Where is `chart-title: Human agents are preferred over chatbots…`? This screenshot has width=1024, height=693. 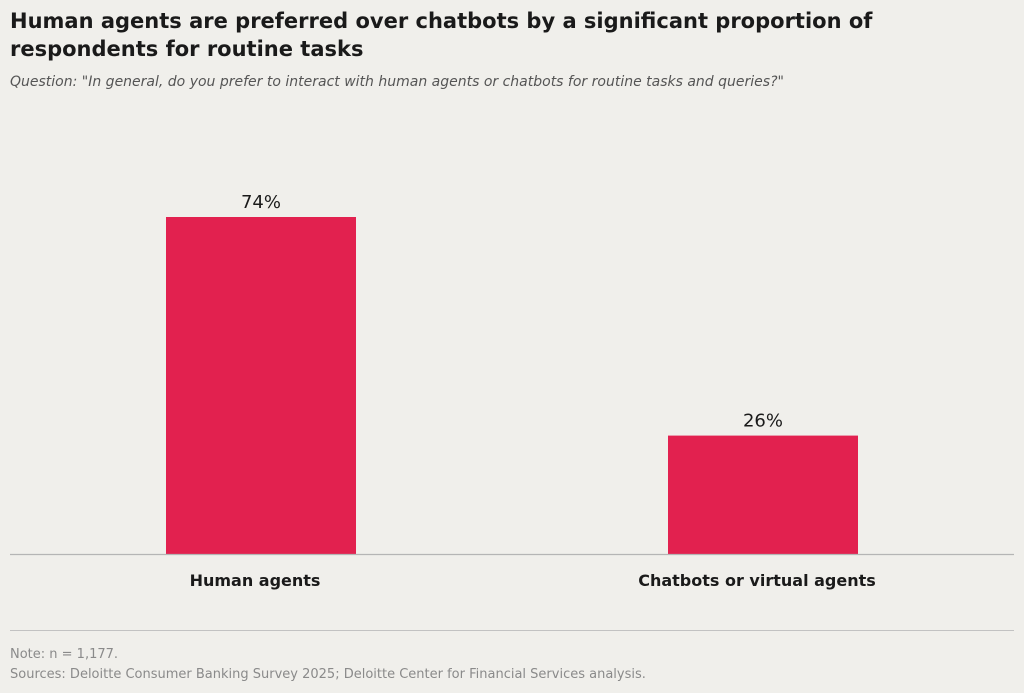
chart-title: Human agents are preferred over chatbots… is located at coordinates (441, 35).